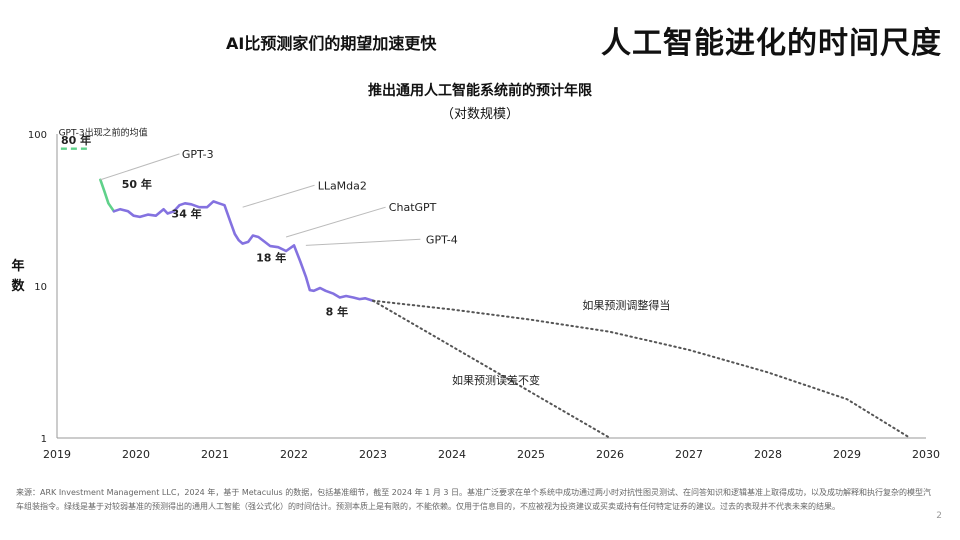 This screenshot has width=960, height=540. Describe the element at coordinates (37, 135) in the screenshot. I see `y-tick-label: 100` at that location.